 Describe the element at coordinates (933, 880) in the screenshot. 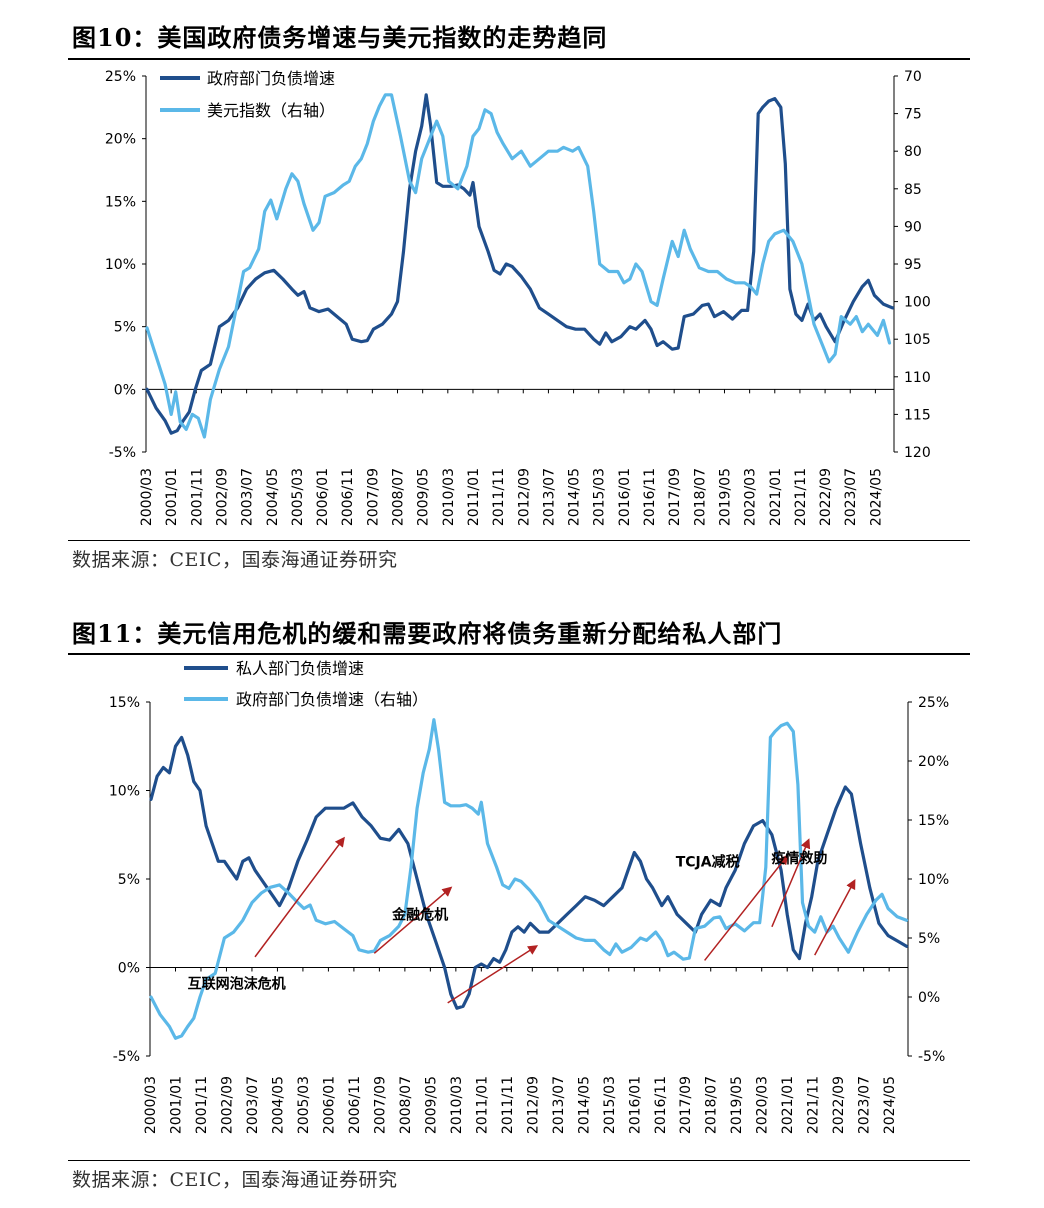

I see `y-right-tick-label: 10%` at that location.